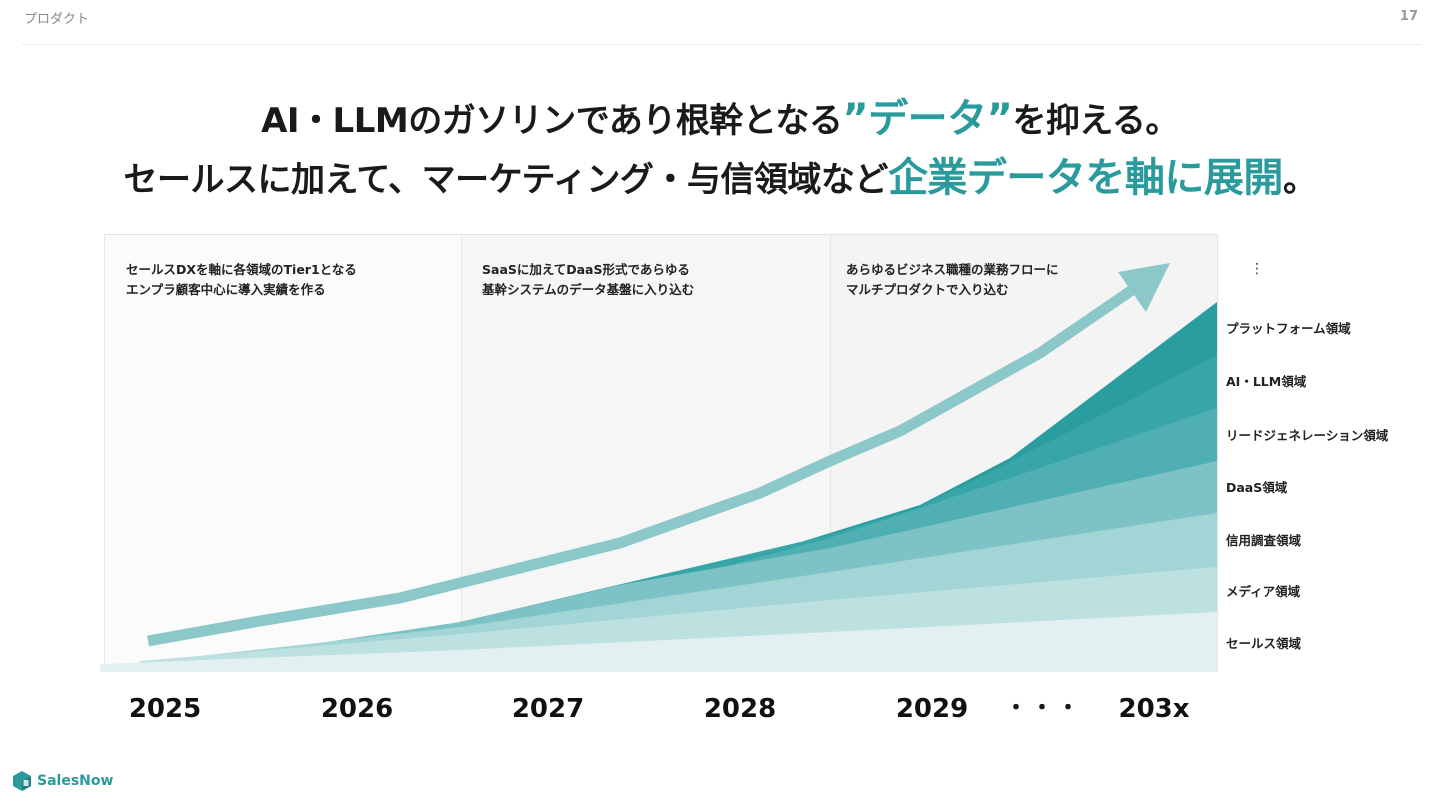  What do you see at coordinates (927, 119) in the screenshot?
I see `headline-accent: ”データ”` at bounding box center [927, 119].